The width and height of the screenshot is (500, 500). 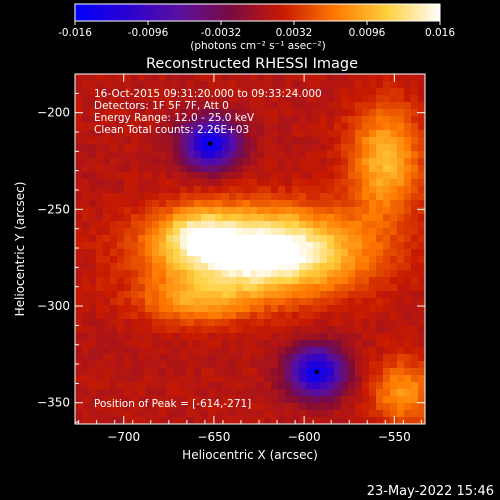 What do you see at coordinates (304, 437) in the screenshot?
I see `x-tick-label: −600` at bounding box center [304, 437].